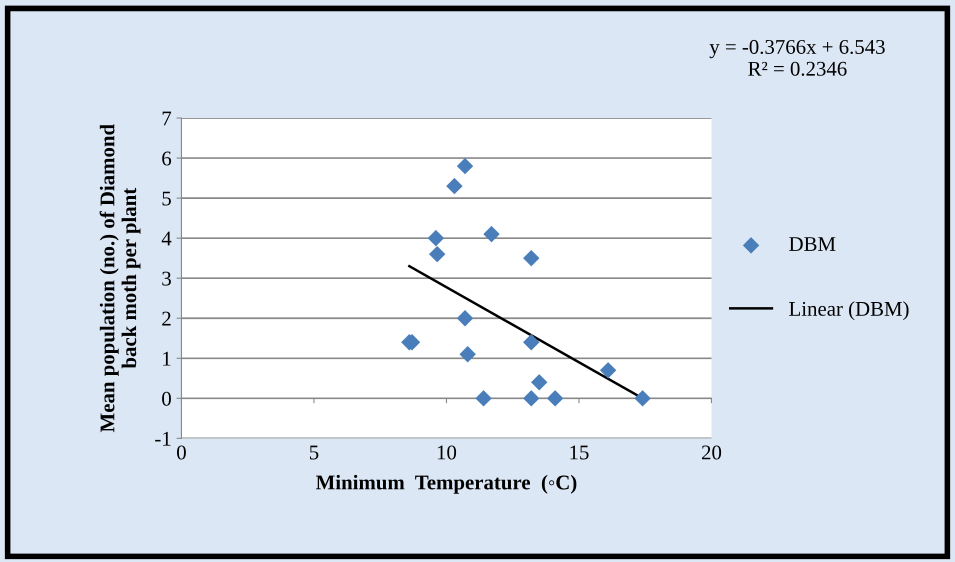 This screenshot has height=562, width=955. Describe the element at coordinates (167, 119) in the screenshot. I see `y-tick-label: 7` at that location.